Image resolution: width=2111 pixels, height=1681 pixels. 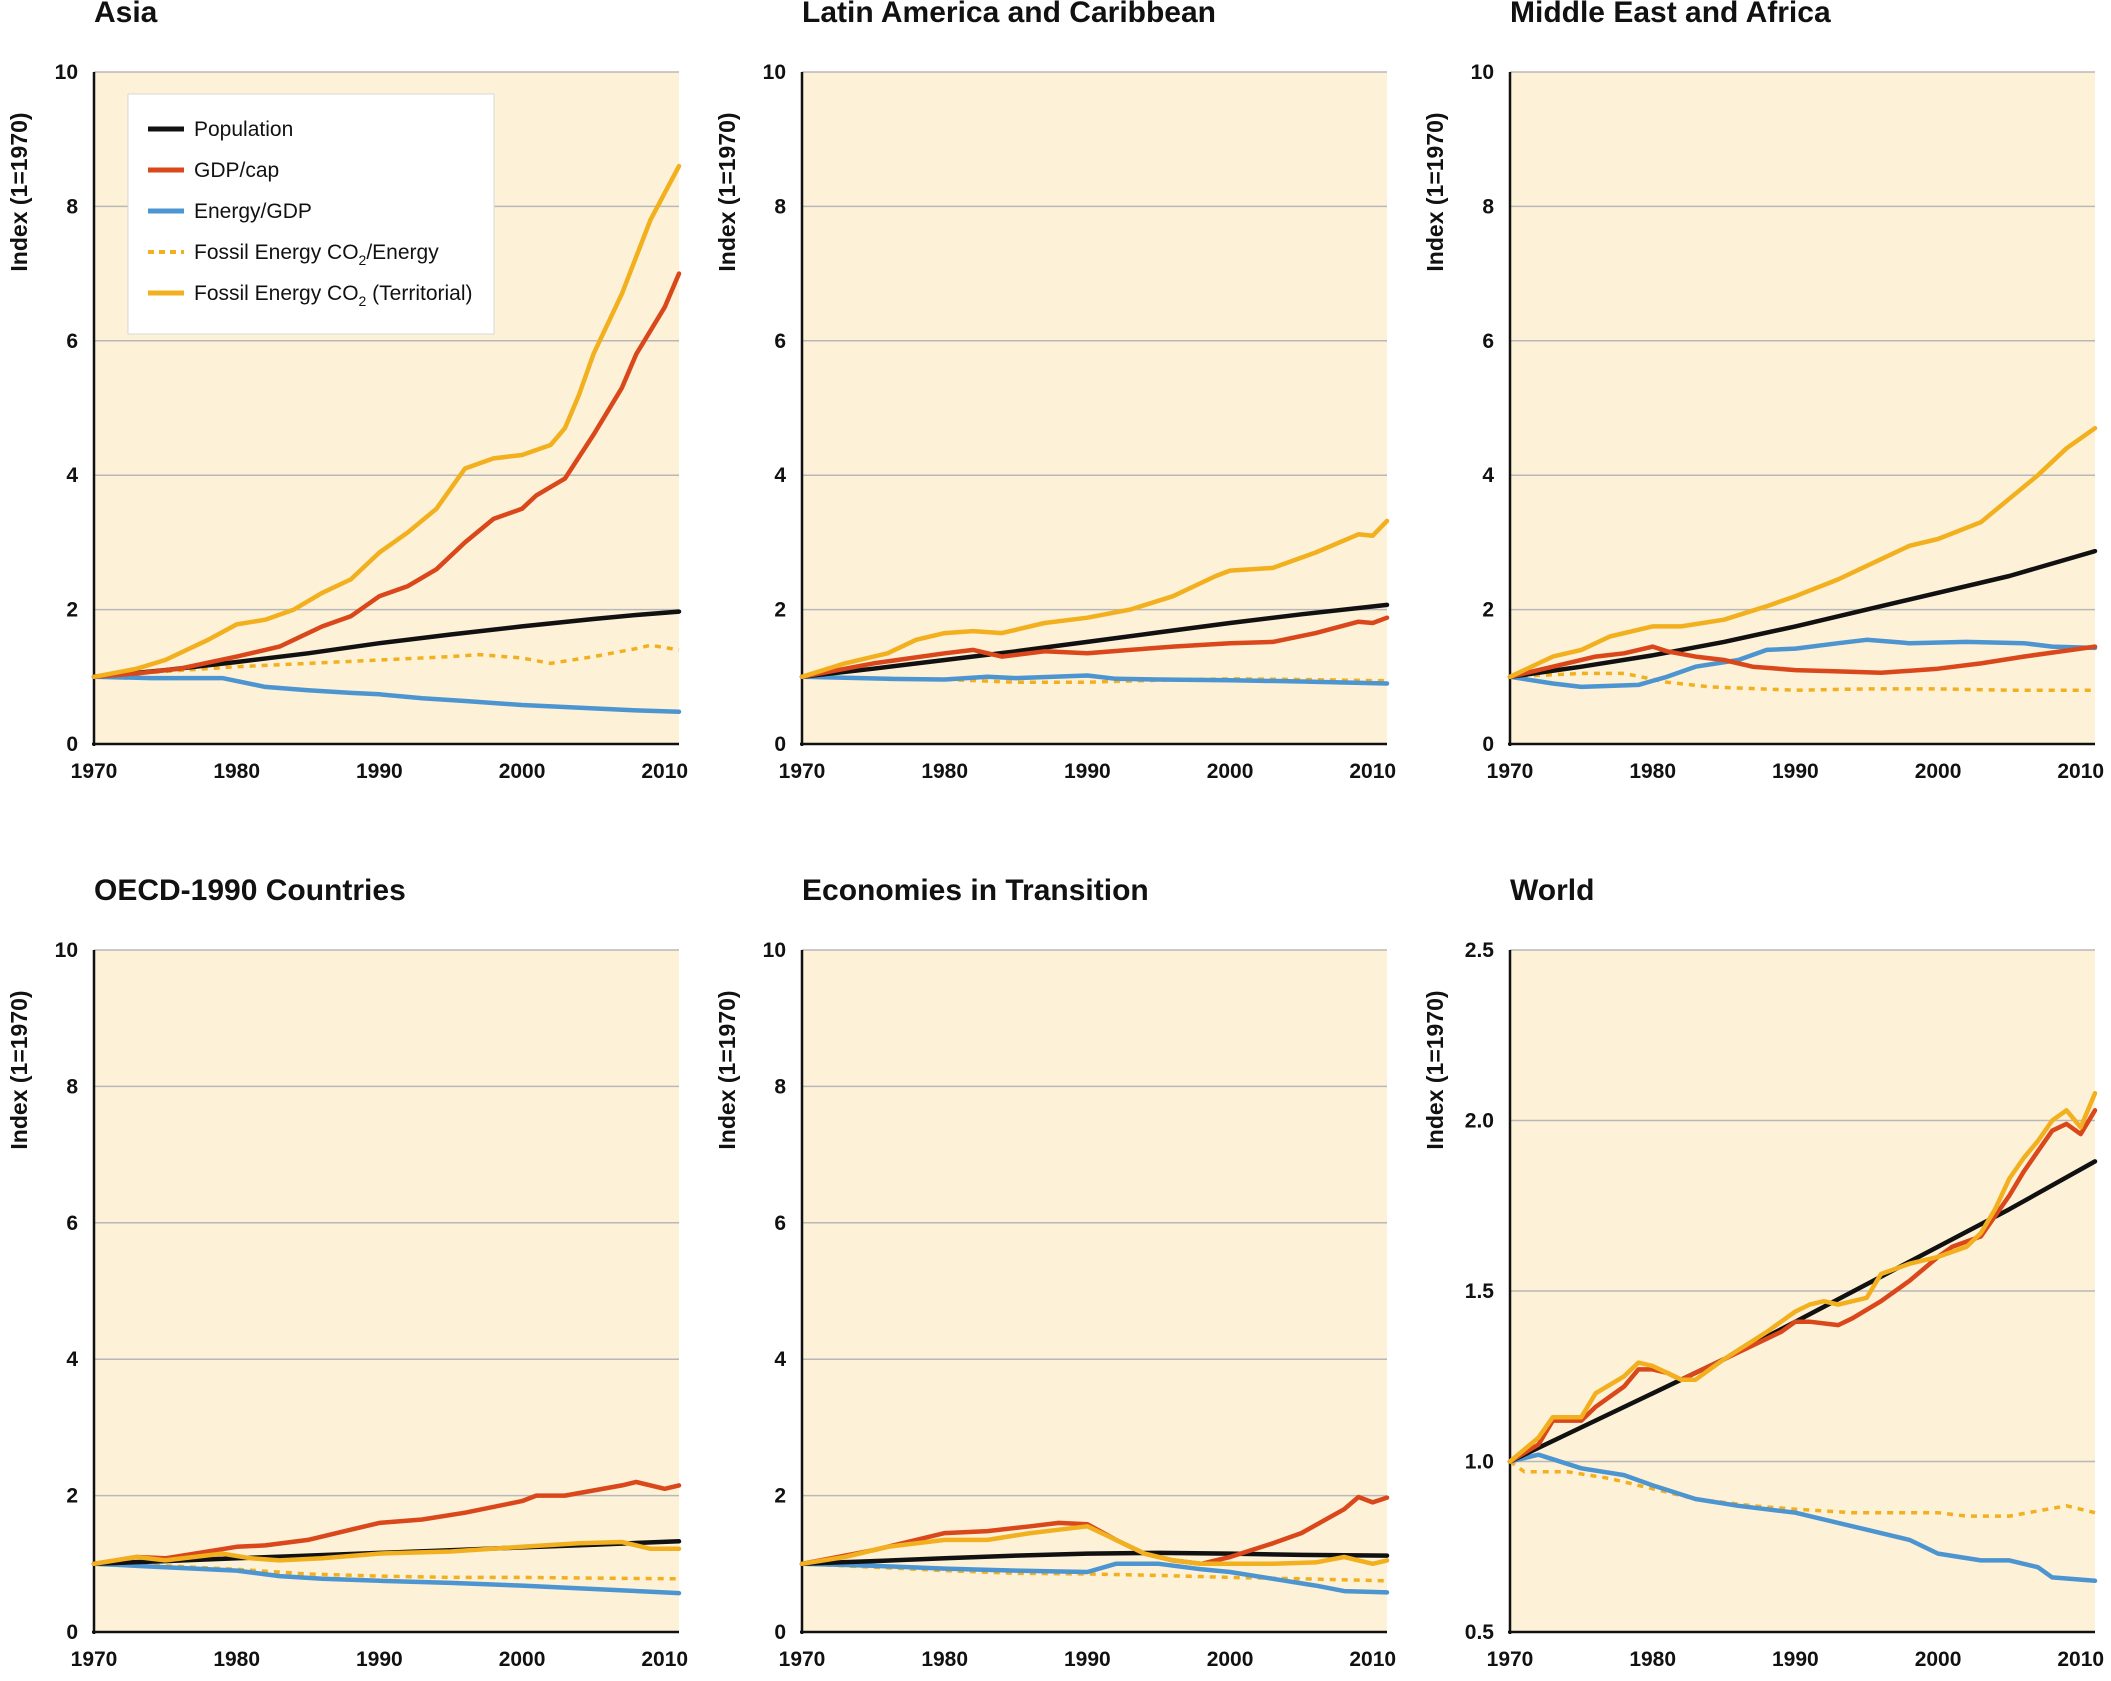 I want to click on y-tick-label: 1.5, so click(x=1480, y=1291).